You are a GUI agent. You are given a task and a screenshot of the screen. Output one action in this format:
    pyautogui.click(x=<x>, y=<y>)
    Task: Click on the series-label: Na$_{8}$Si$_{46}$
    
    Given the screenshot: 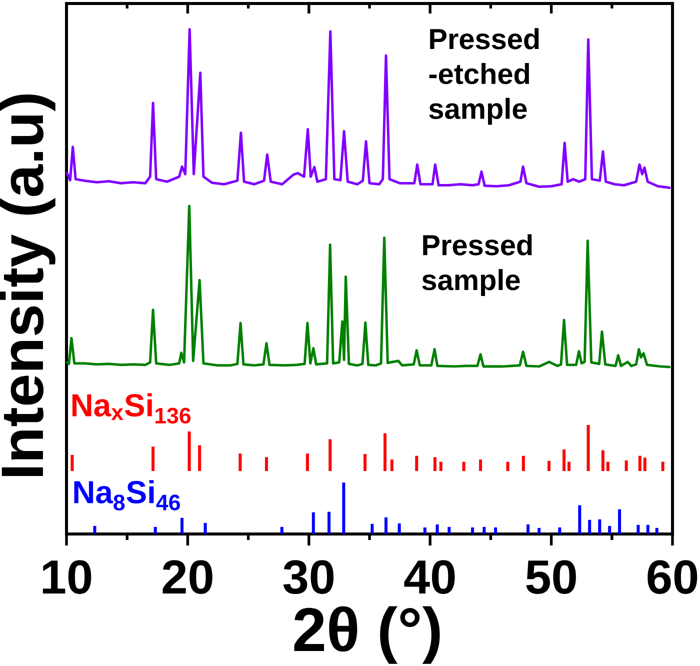 What is the action you would take?
    pyautogui.click(x=127, y=495)
    